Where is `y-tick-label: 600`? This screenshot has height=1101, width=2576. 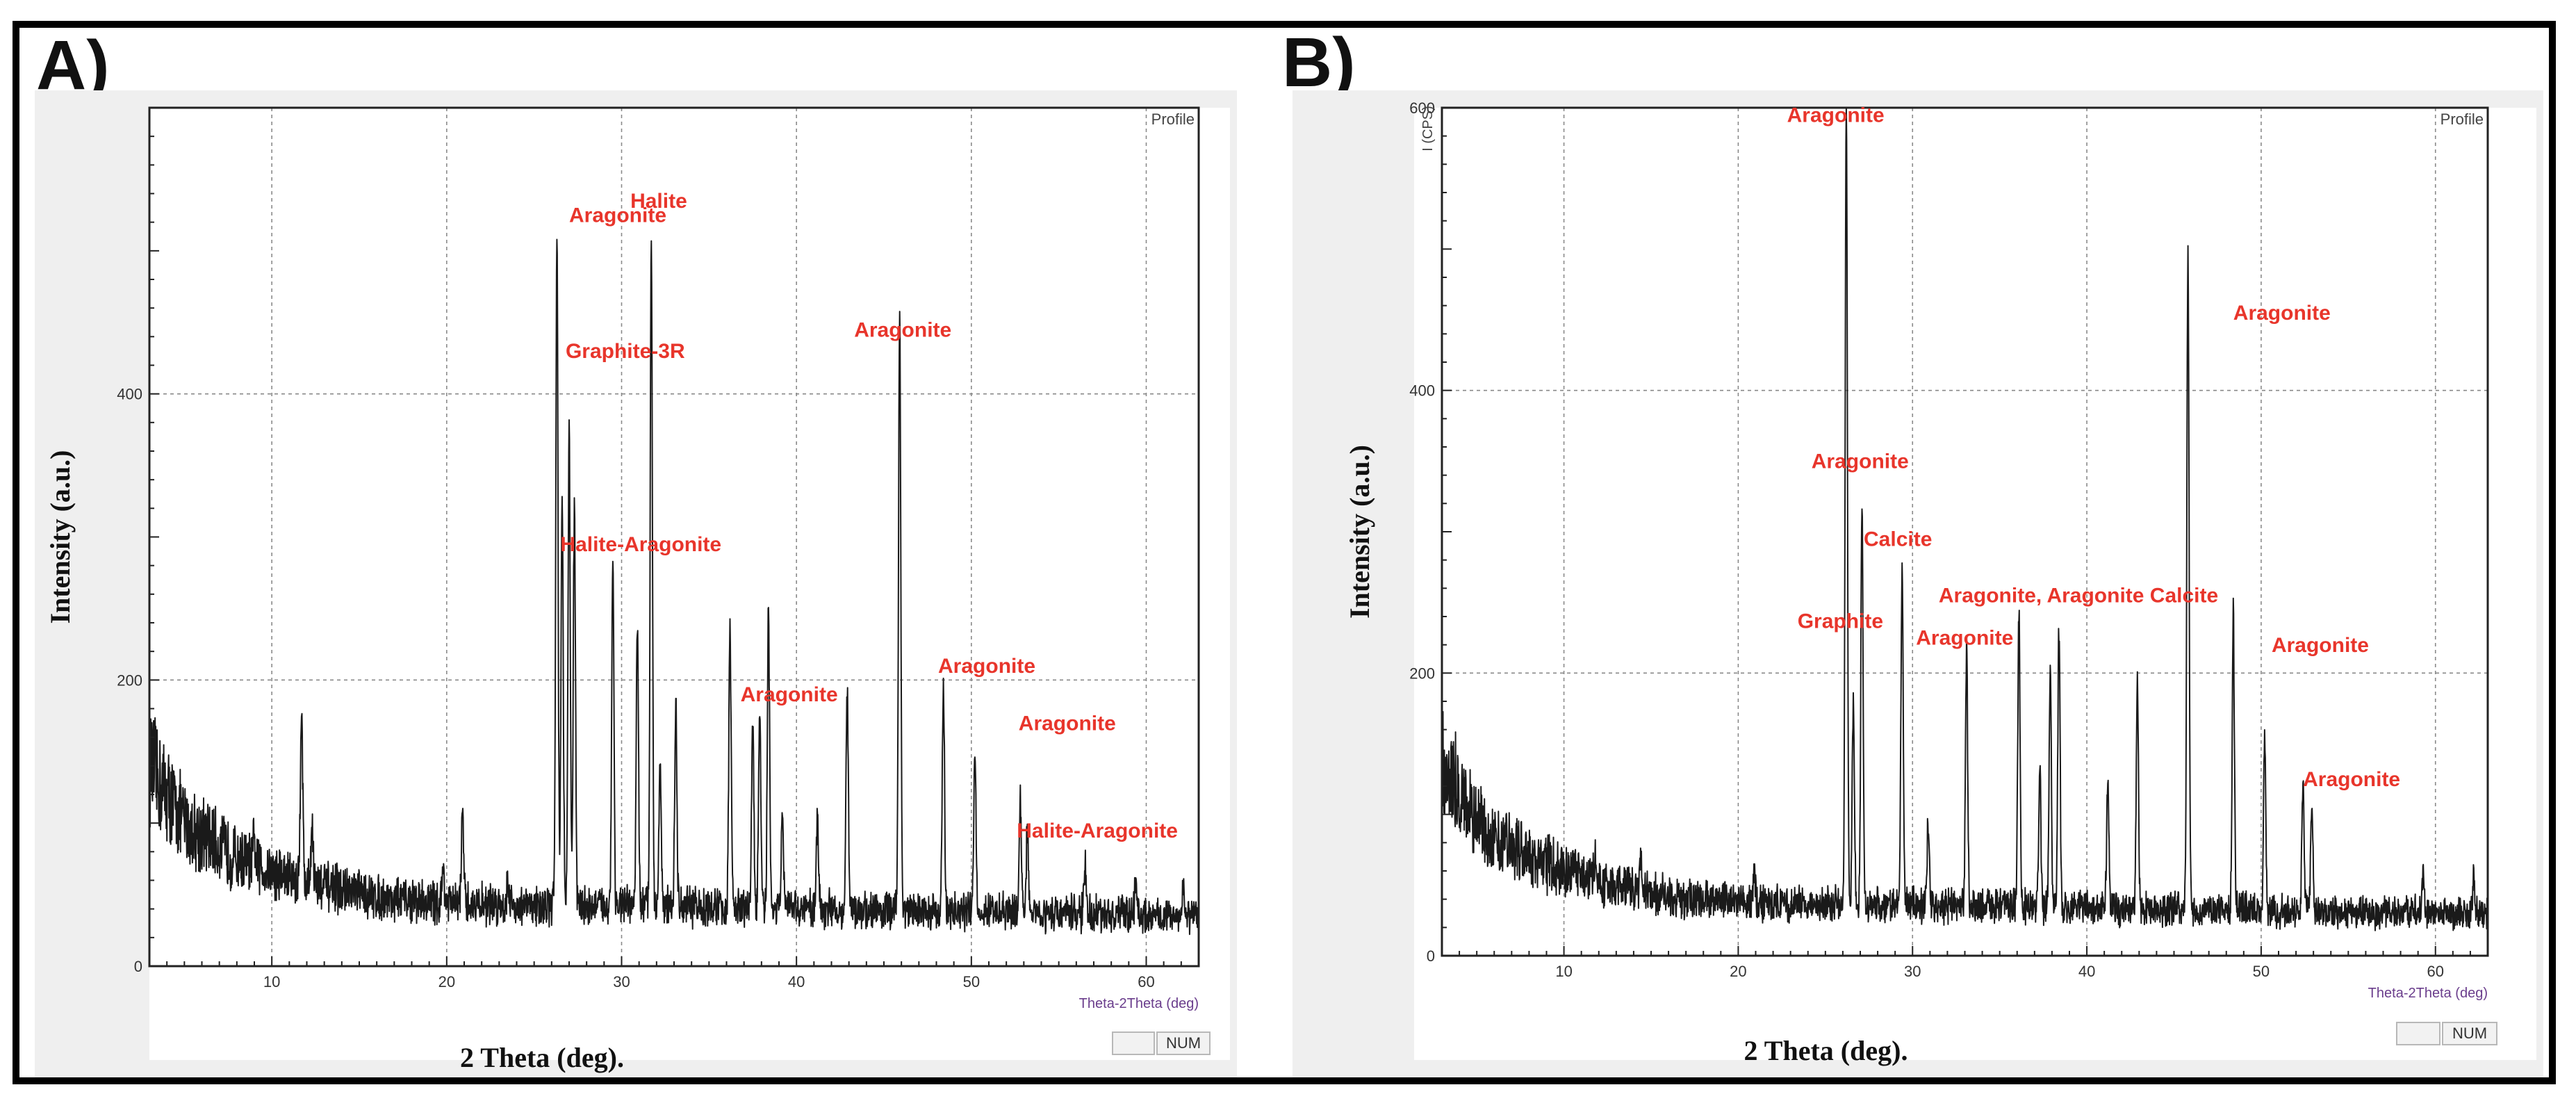 y-tick-label: 600 is located at coordinates (1422, 108).